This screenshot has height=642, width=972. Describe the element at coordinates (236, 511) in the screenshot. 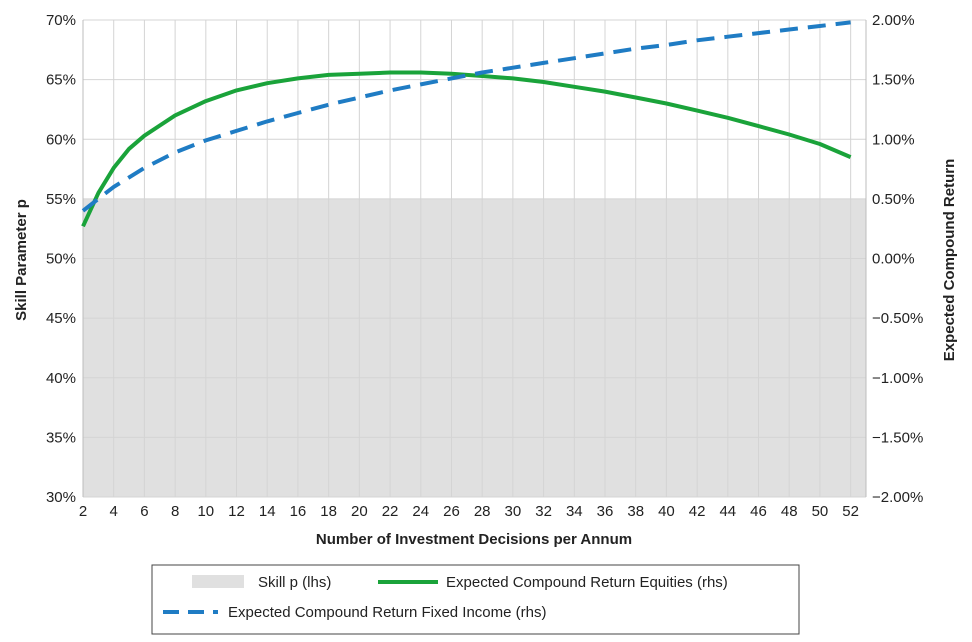

I see `x-tick-label: 12` at that location.